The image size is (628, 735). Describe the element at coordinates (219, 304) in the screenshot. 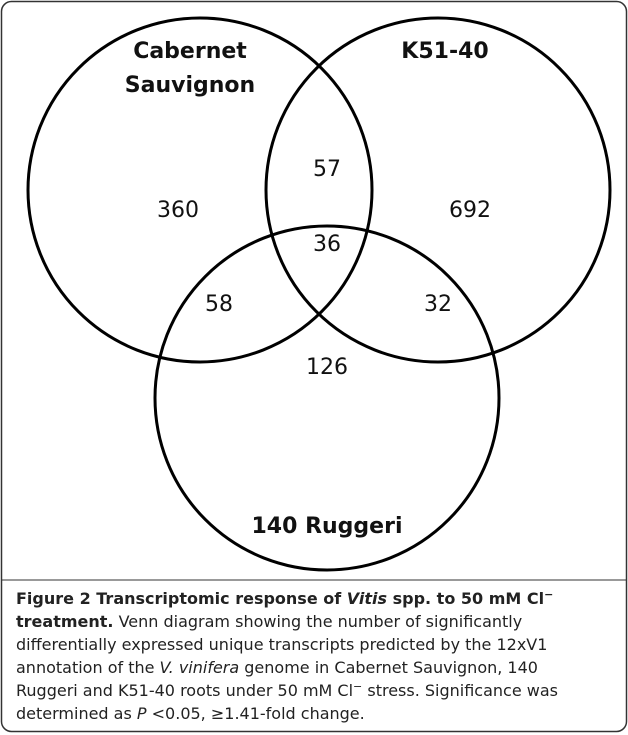

I see `region-count: 58` at that location.